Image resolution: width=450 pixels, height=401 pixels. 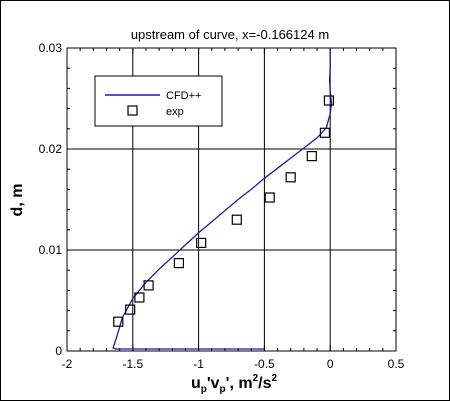 I want to click on xlabel-part-4: ', m, so click(x=239, y=383).